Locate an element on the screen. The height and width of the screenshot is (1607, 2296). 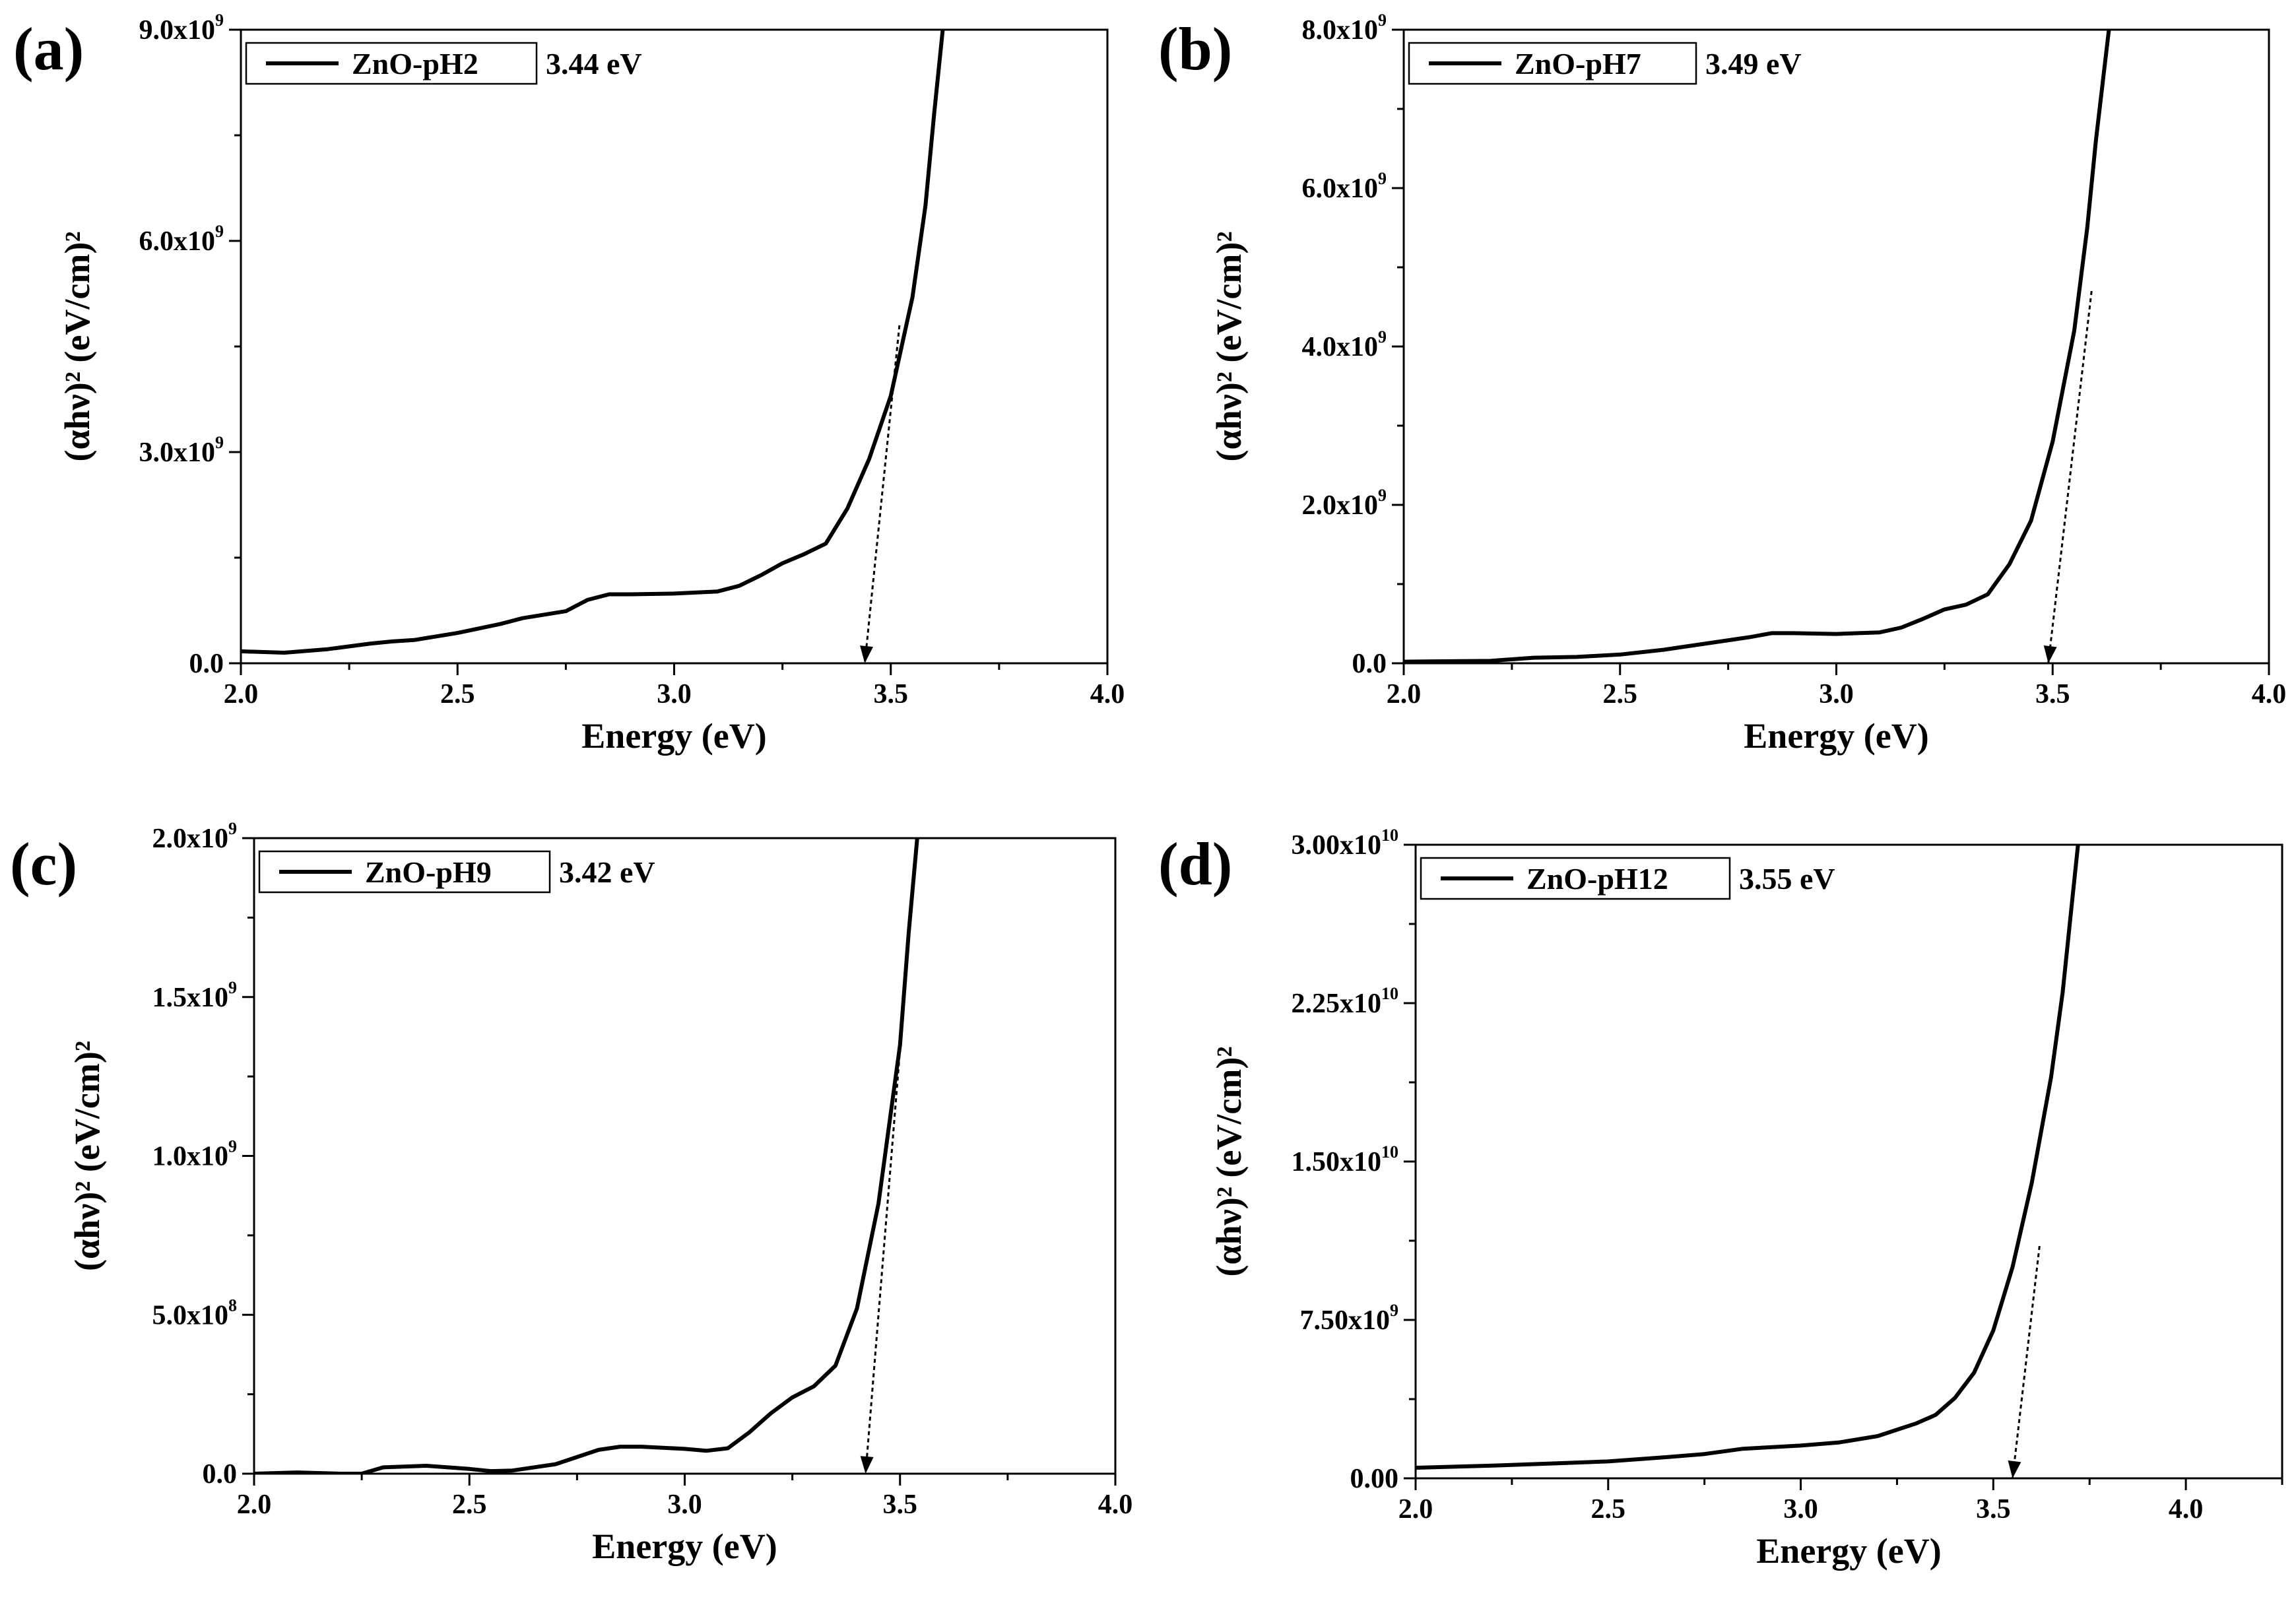
y-tick-label: 4.0x10⁹ is located at coordinates (1344, 344).